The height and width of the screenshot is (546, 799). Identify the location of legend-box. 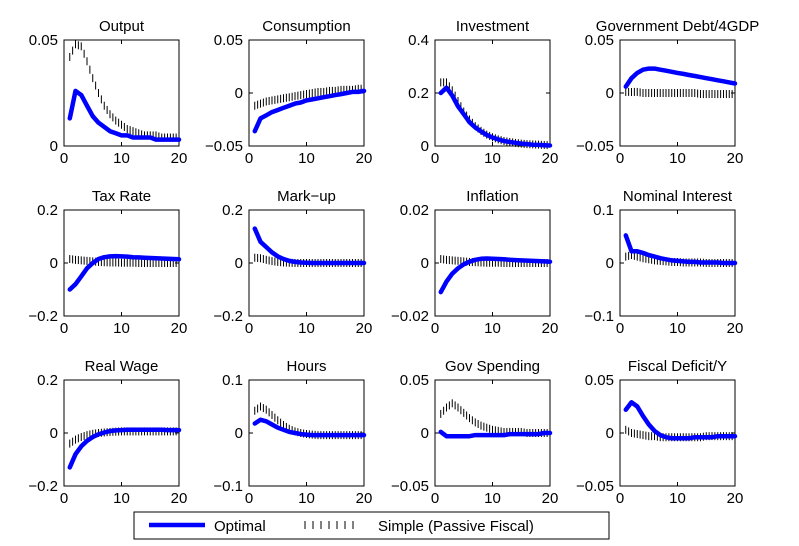
(371, 525).